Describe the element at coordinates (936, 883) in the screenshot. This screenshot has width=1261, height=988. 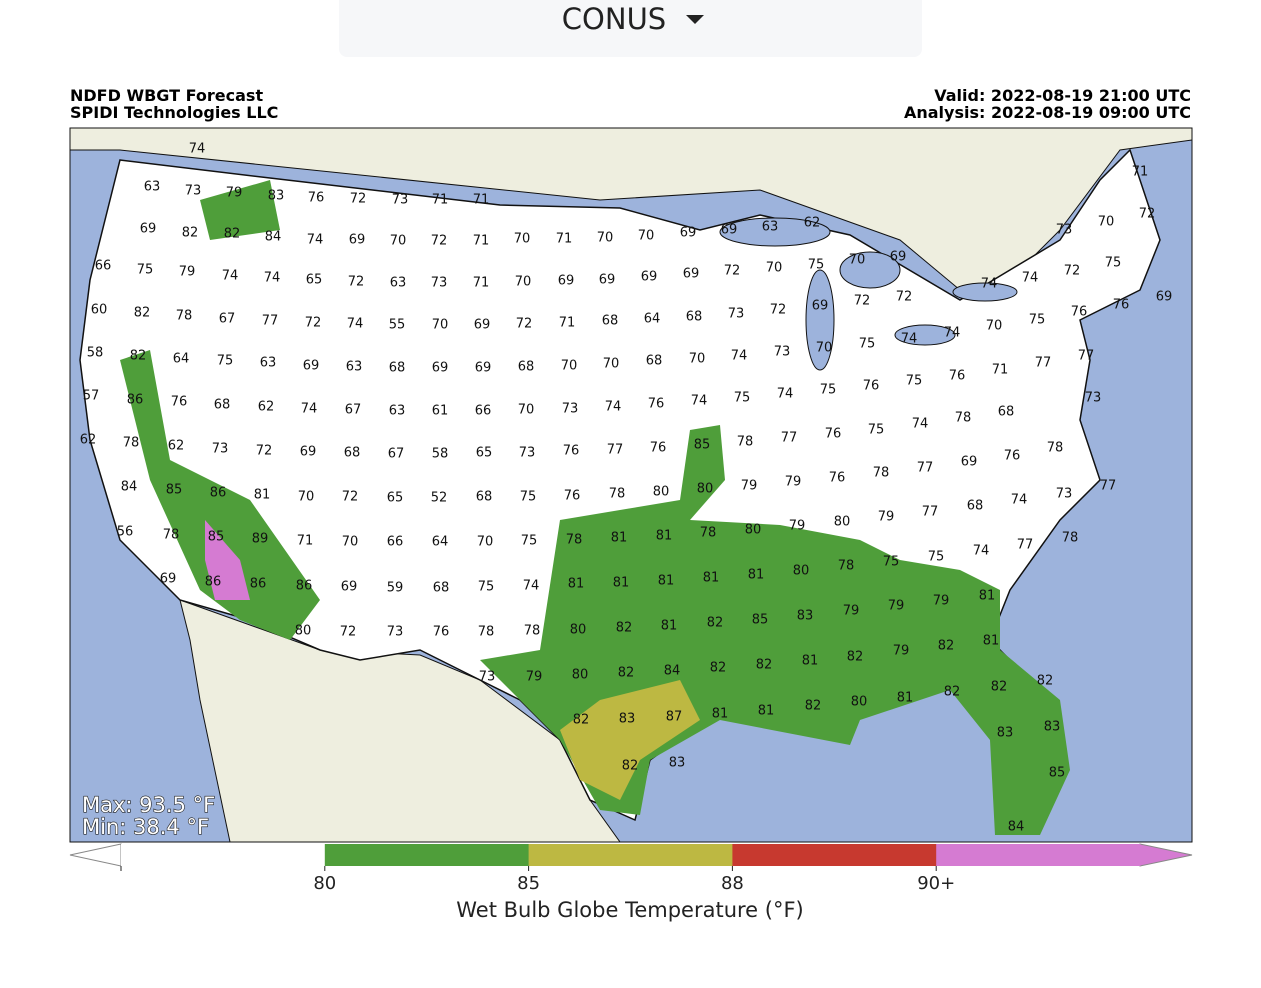
I see `colorbar-tick-label: 90+` at that location.